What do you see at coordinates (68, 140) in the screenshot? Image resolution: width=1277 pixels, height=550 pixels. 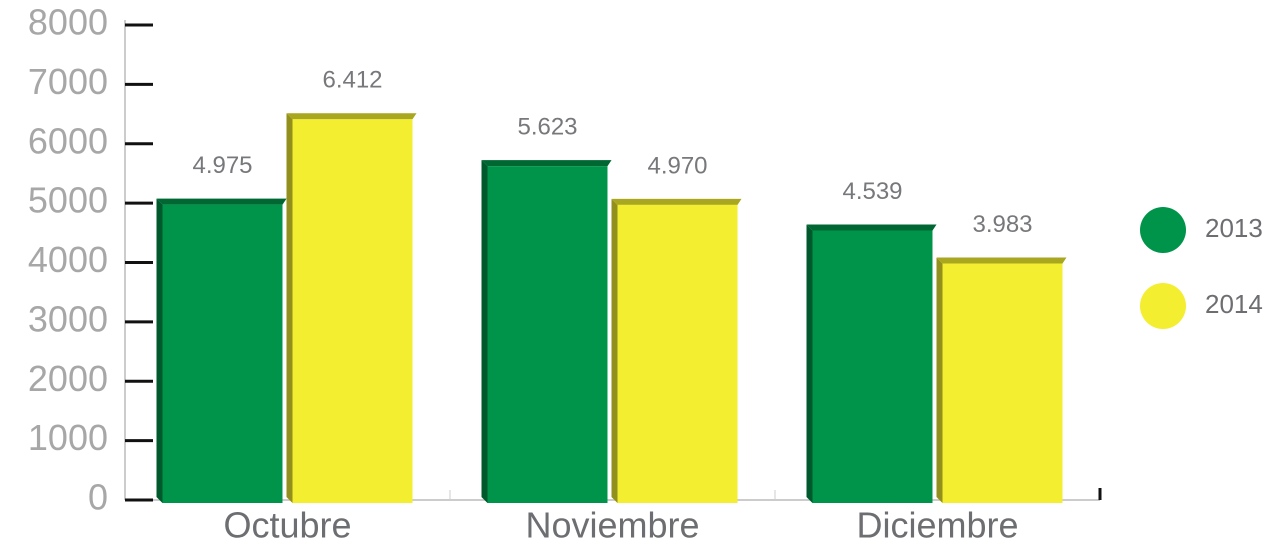 I see `y-tick-label: 6000` at bounding box center [68, 140].